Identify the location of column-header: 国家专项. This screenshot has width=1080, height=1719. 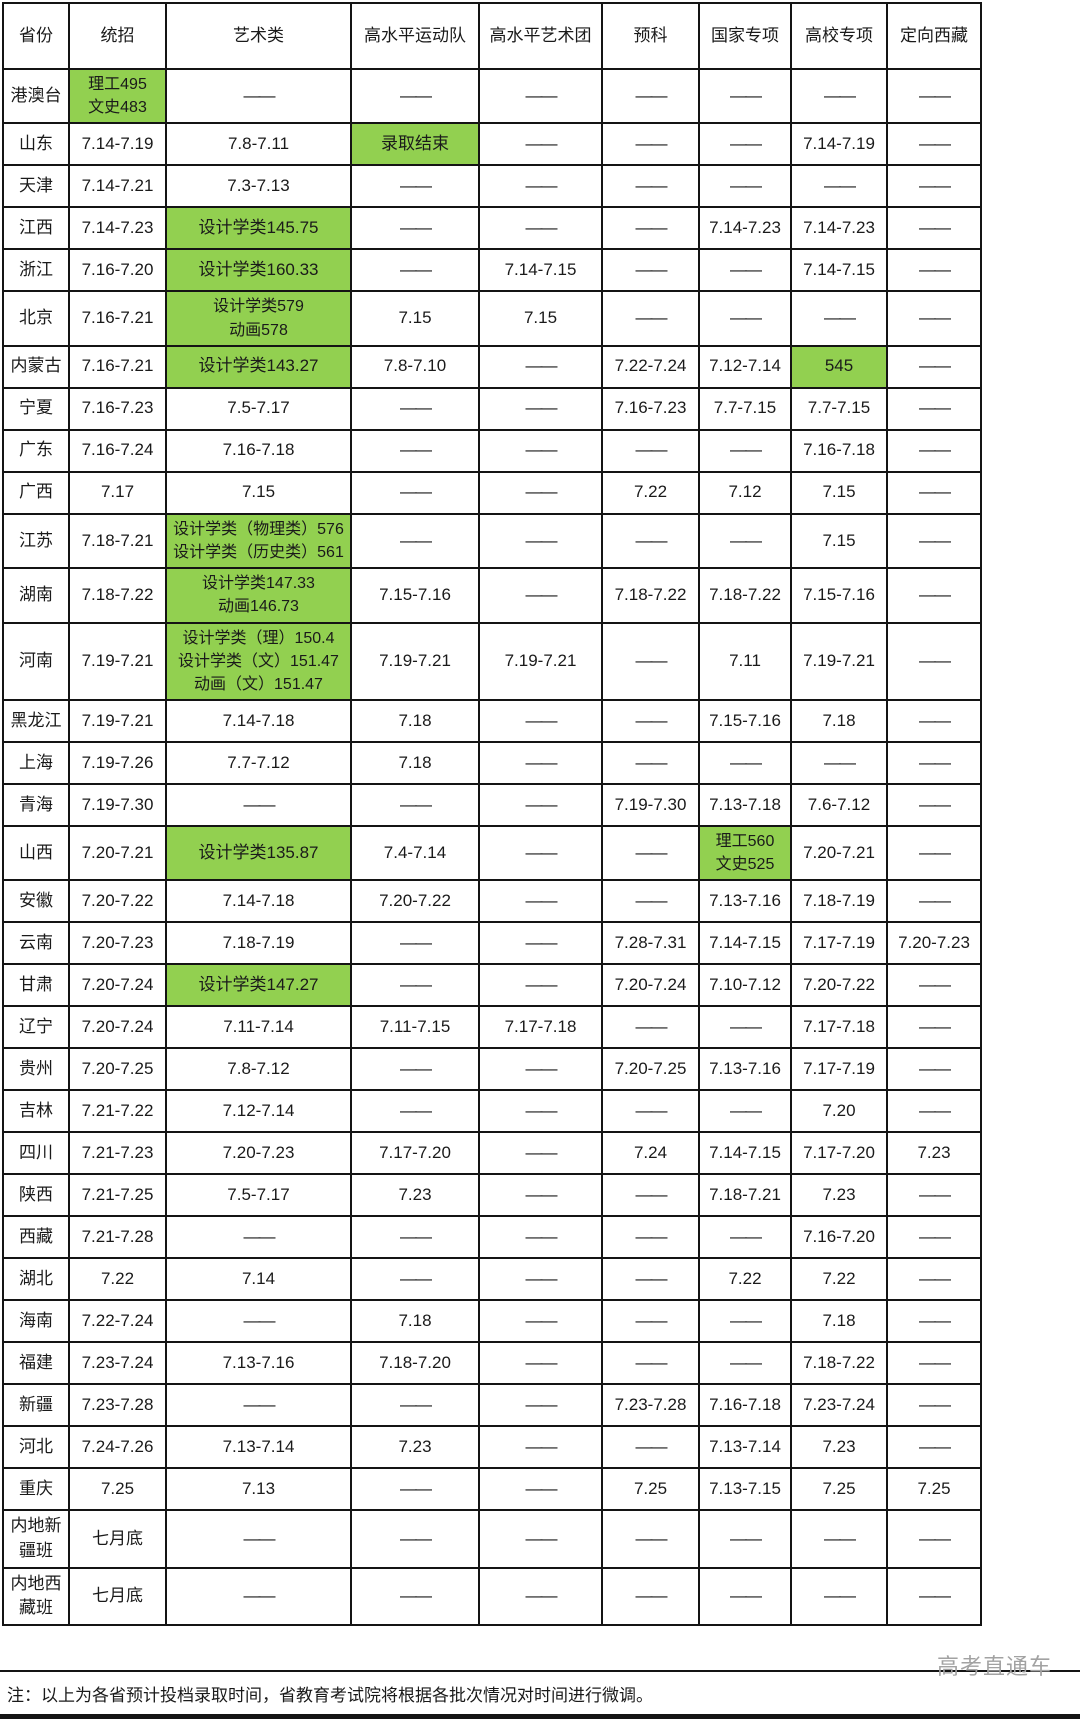
(745, 36).